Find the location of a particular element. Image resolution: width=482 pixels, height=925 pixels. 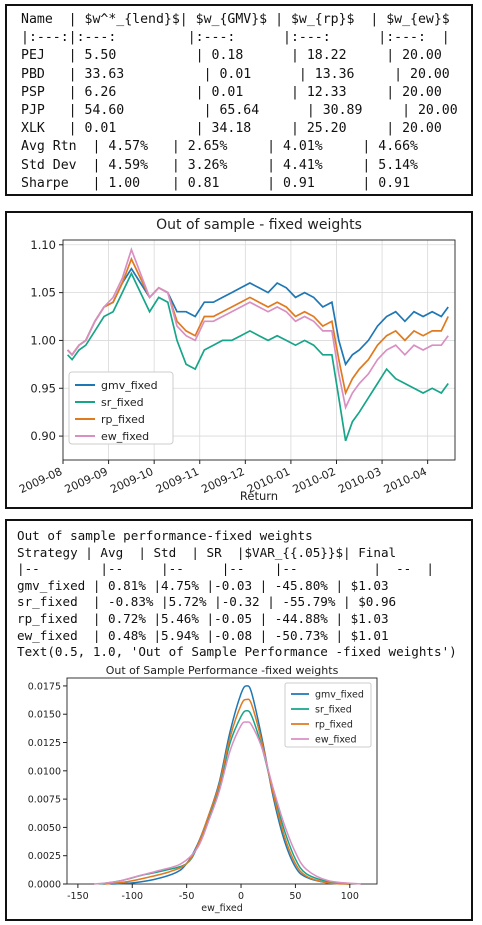

x-tick-label: 2009-09 is located at coordinates (86, 480).